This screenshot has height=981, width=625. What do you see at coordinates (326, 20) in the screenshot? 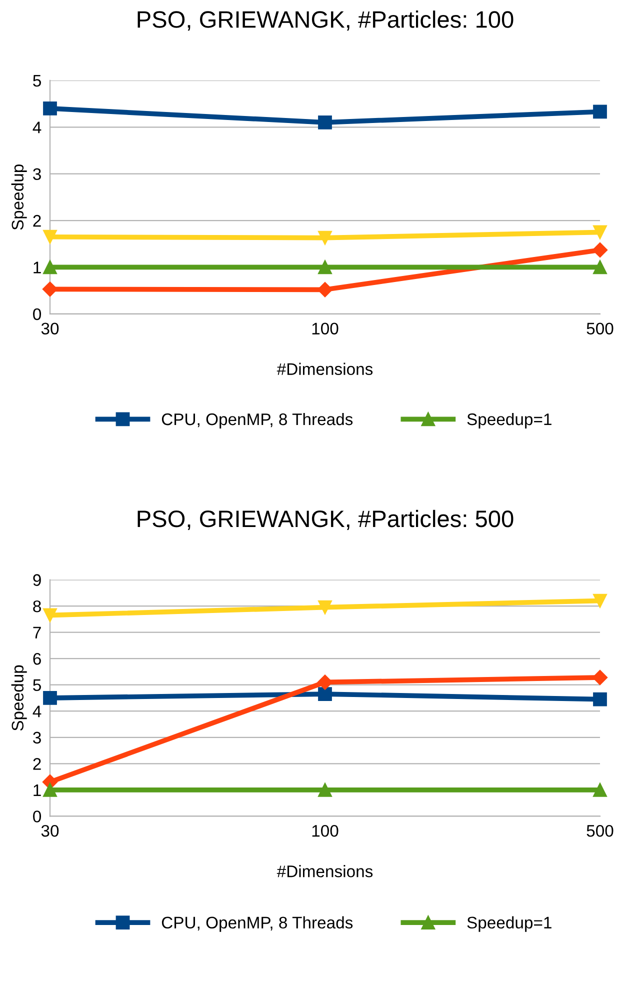
I see `chart-title: PSO, GRIEWANGK, #Particles: 100` at bounding box center [326, 20].